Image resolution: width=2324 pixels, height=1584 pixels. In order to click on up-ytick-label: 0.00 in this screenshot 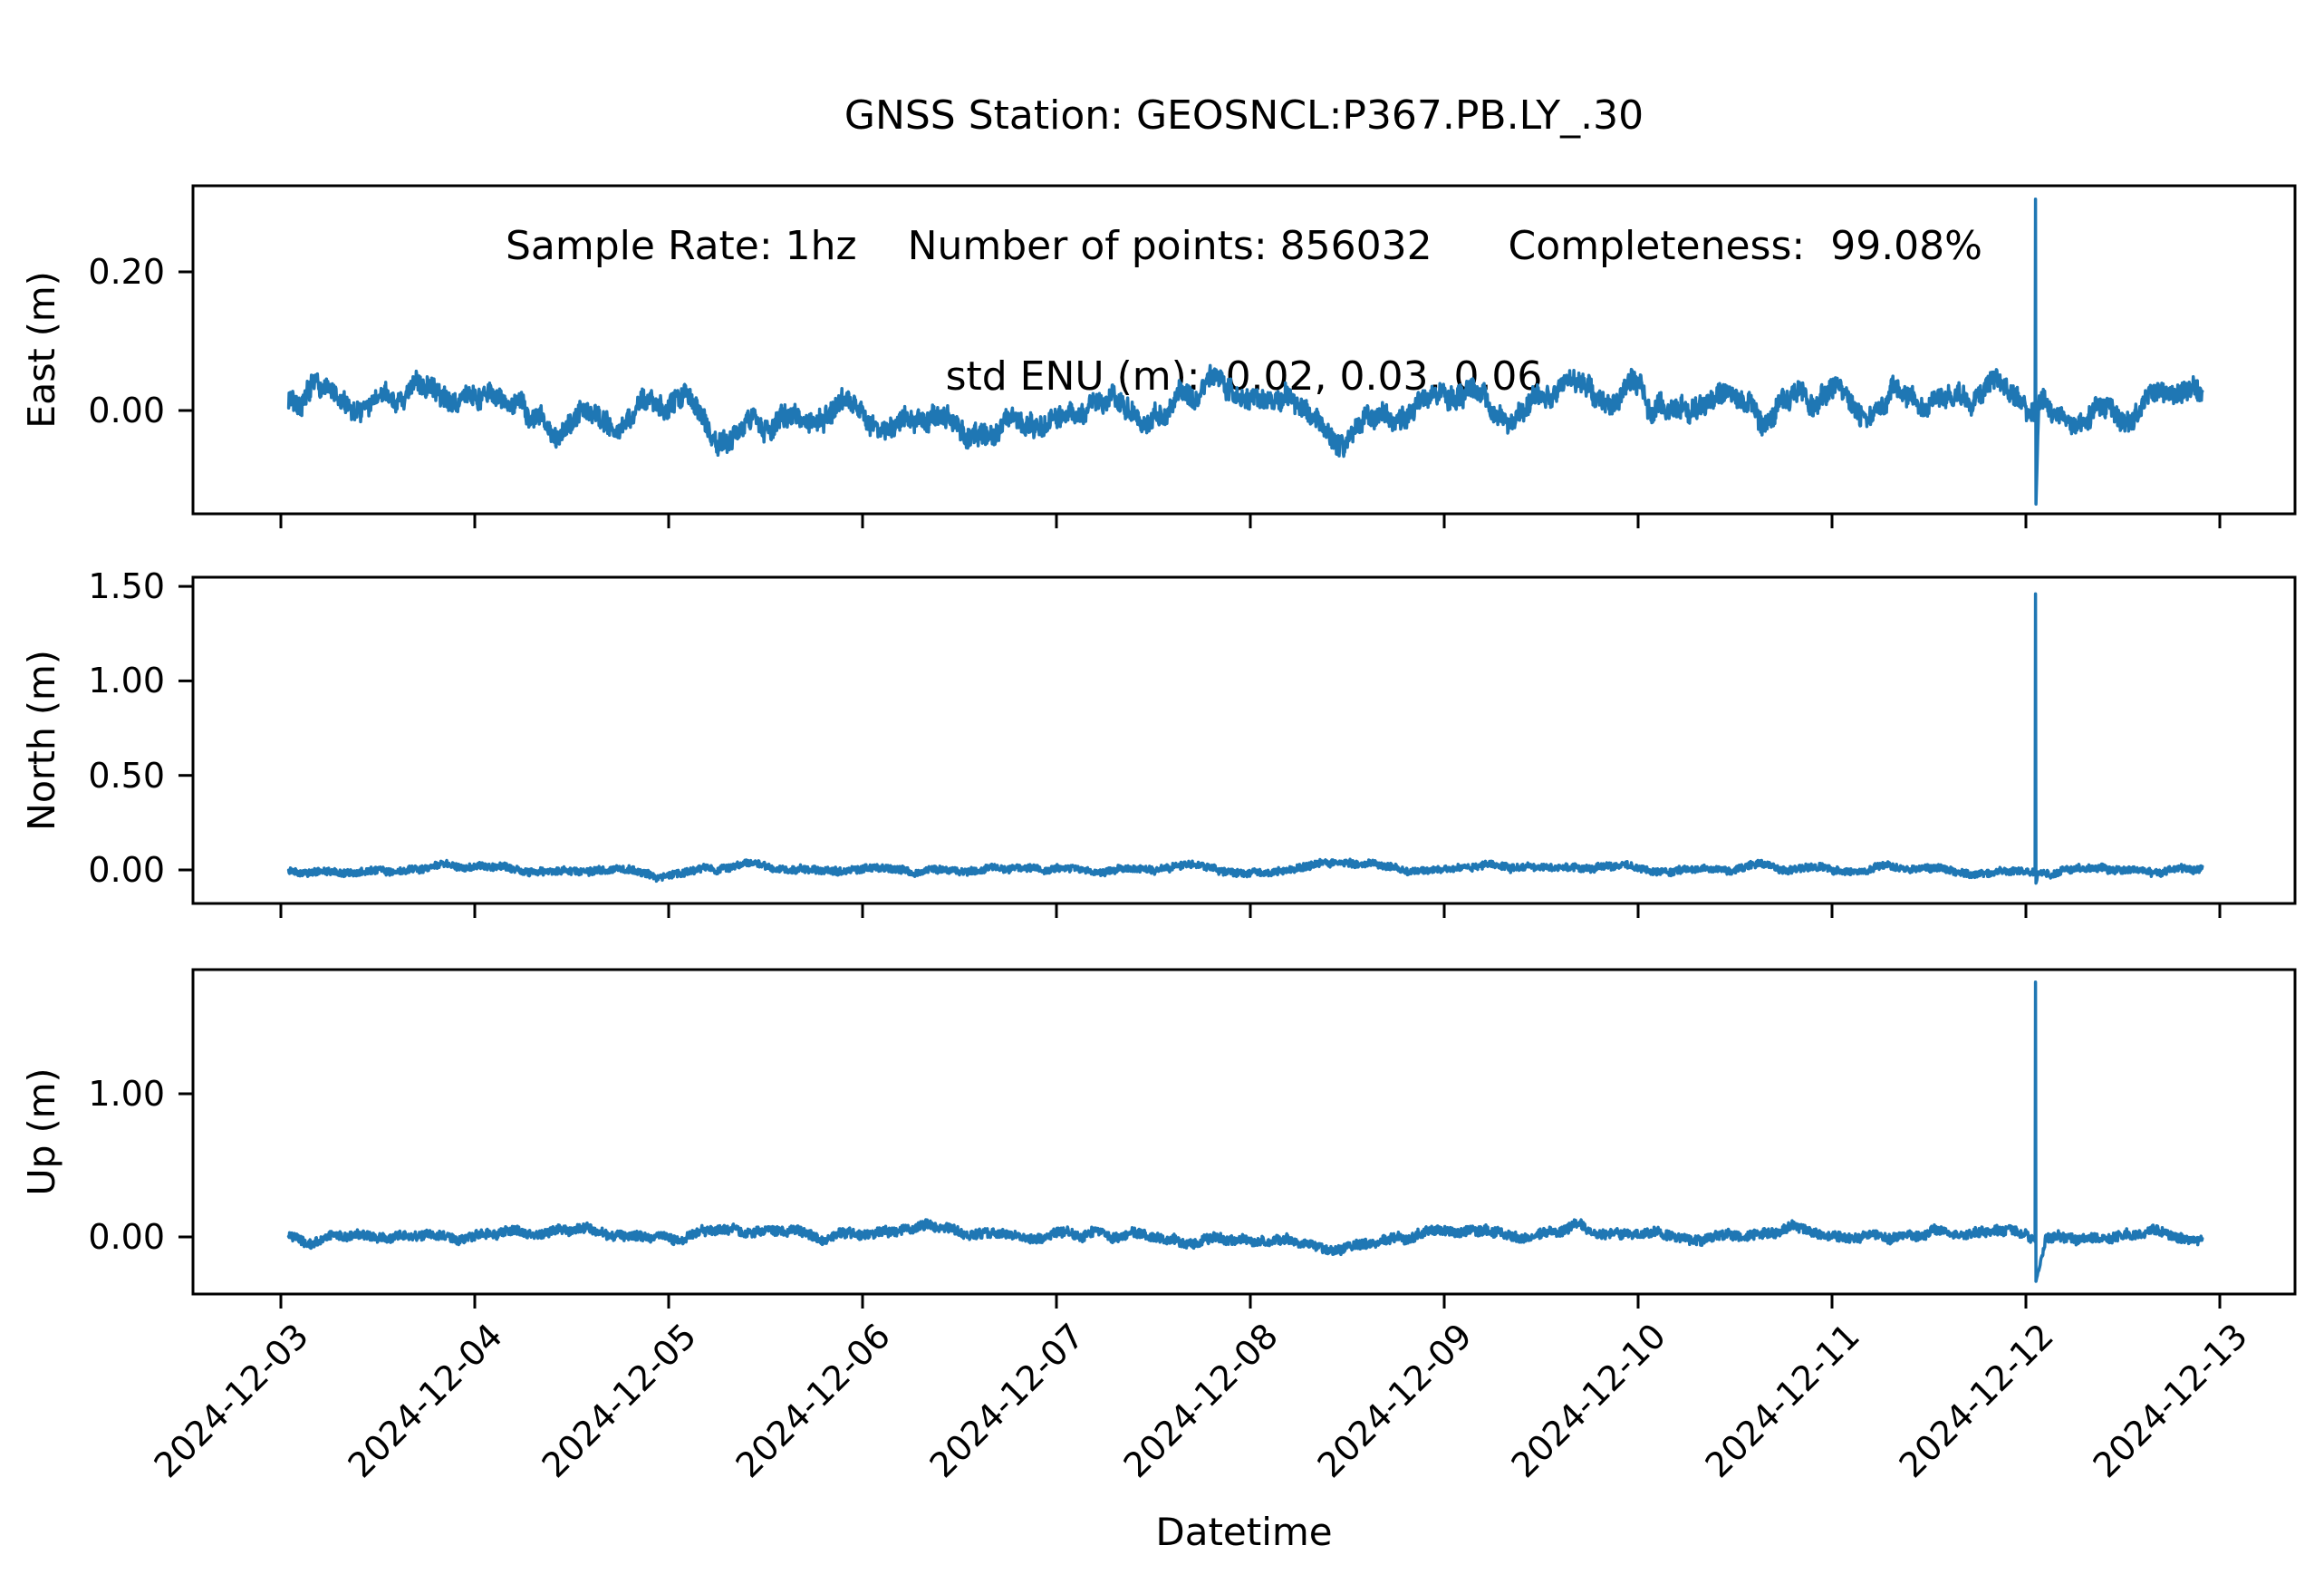, I will do `click(126, 1237)`.